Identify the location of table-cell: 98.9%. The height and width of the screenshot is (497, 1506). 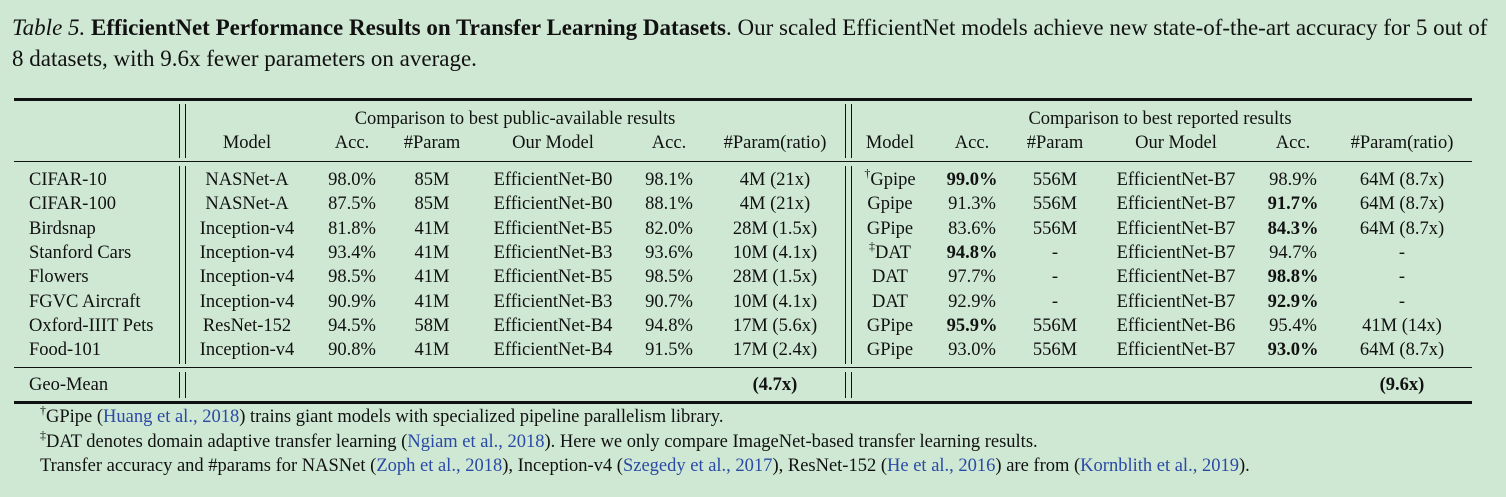
(1293, 180).